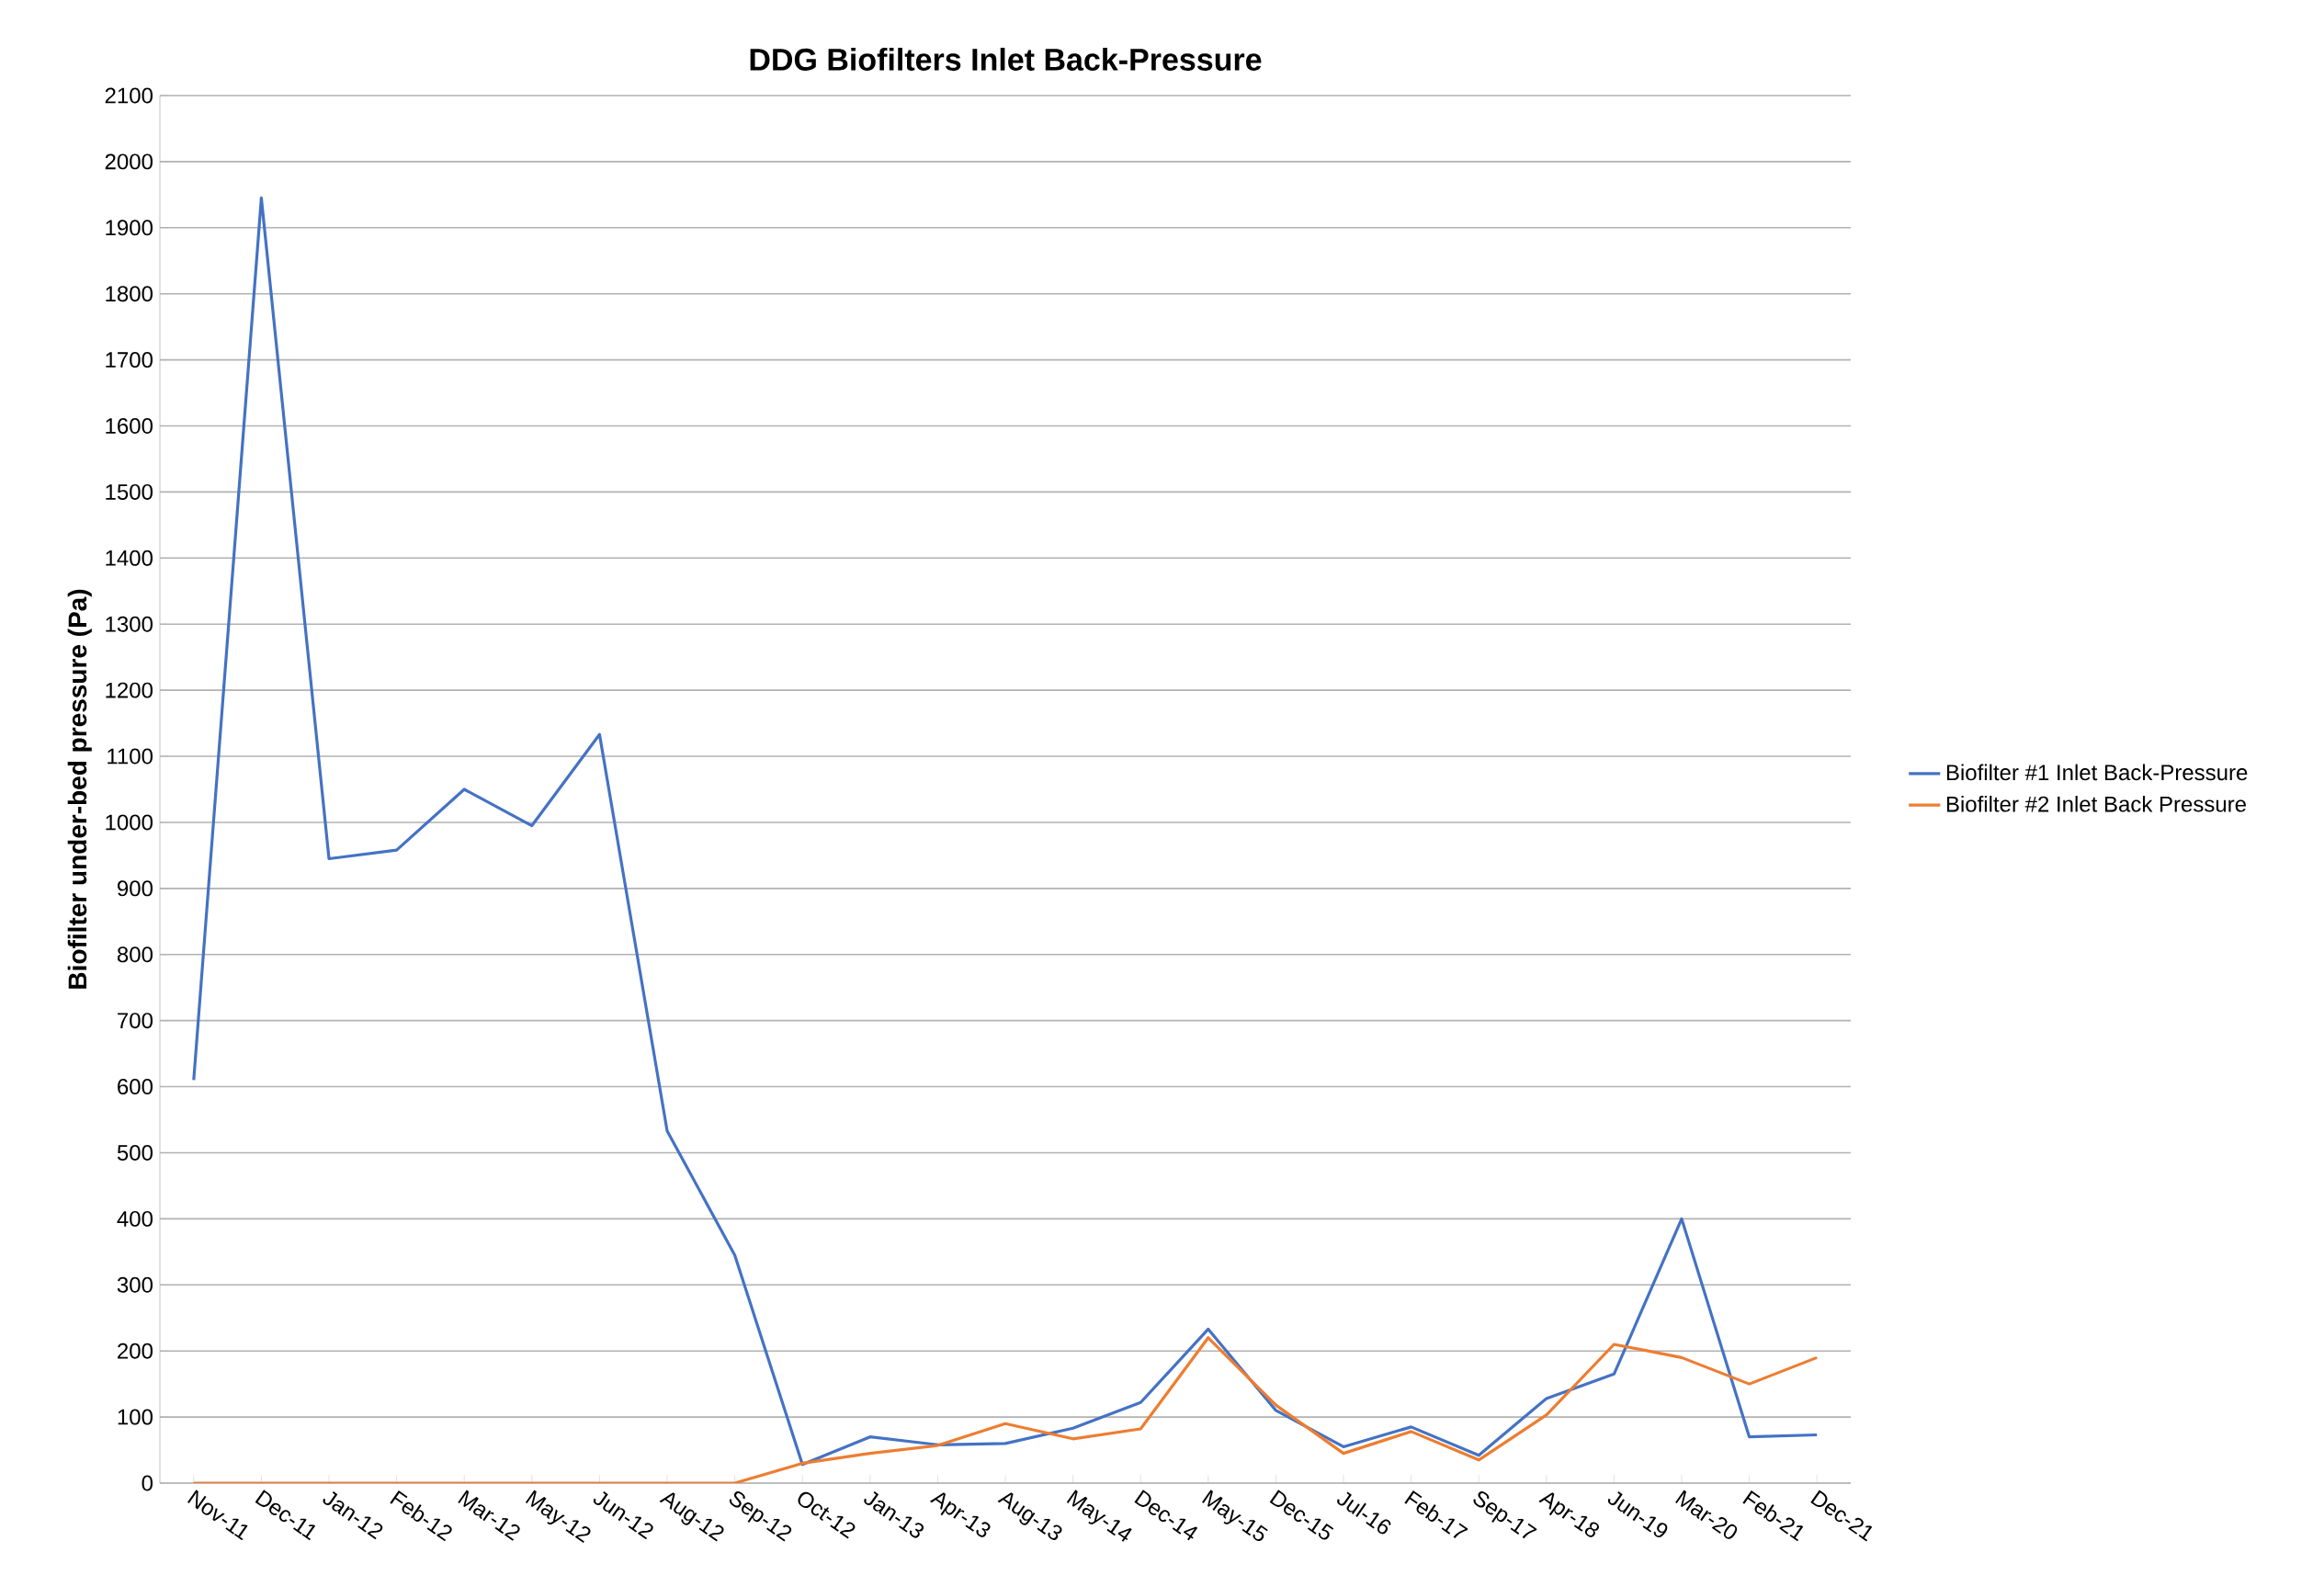 The height and width of the screenshot is (1575, 2324). What do you see at coordinates (129, 95) in the screenshot?
I see `y-tick-label: 2100` at bounding box center [129, 95].